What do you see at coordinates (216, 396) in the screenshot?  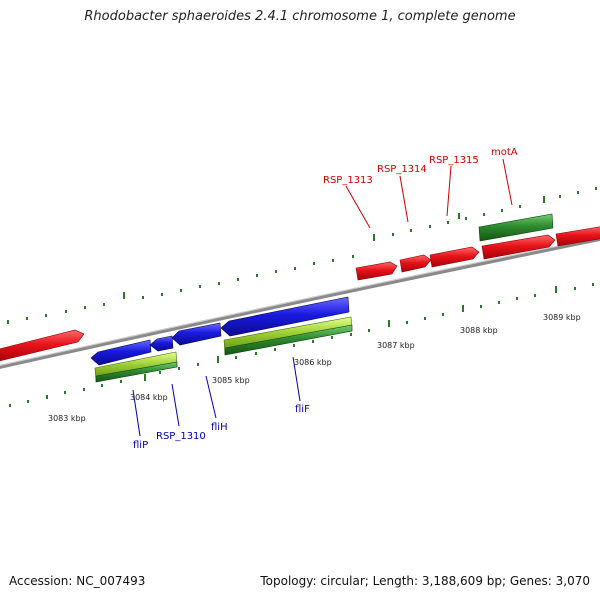 I see `reverse-label-leaders` at bounding box center [216, 396].